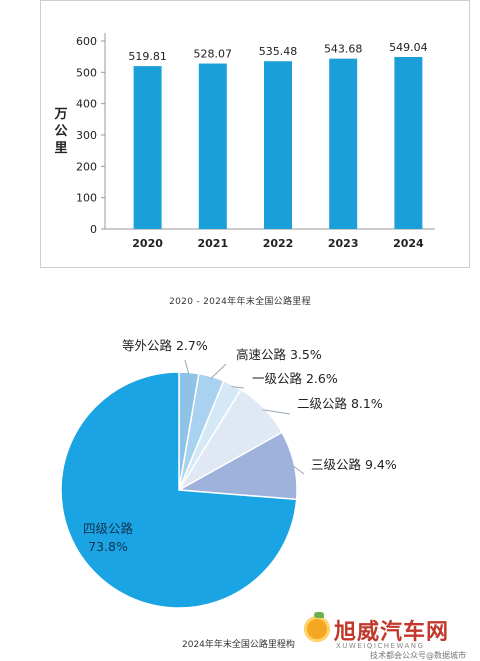 Image resolution: width=480 pixels, height=661 pixels. Describe the element at coordinates (295, 378) in the screenshot. I see `pie-slice-label: 一级公路 2.6%` at that location.